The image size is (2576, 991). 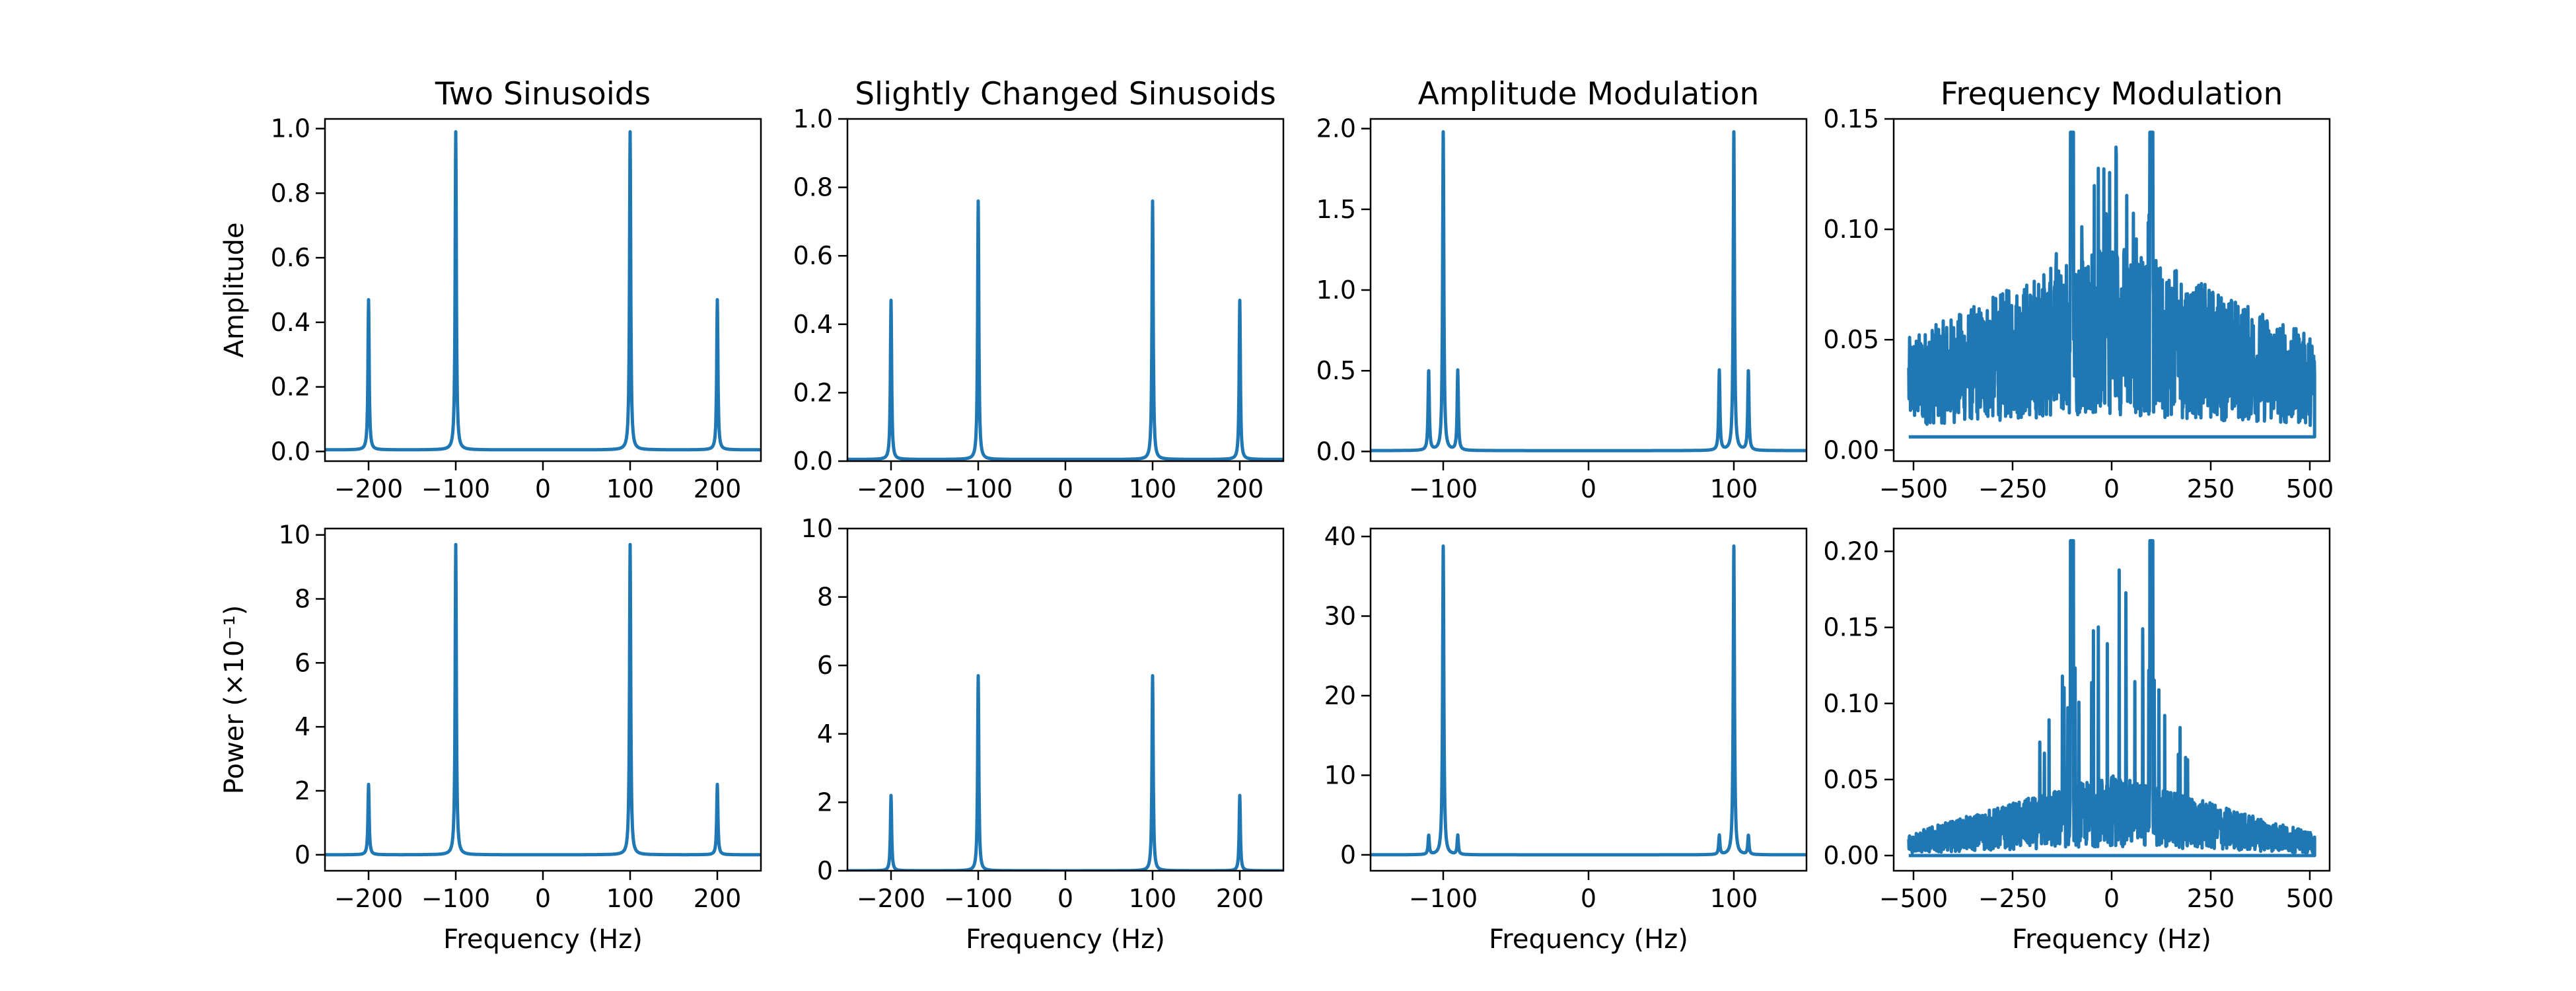 What do you see at coordinates (2310, 898) in the screenshot?
I see `x-tick-label-7-4: 500` at bounding box center [2310, 898].